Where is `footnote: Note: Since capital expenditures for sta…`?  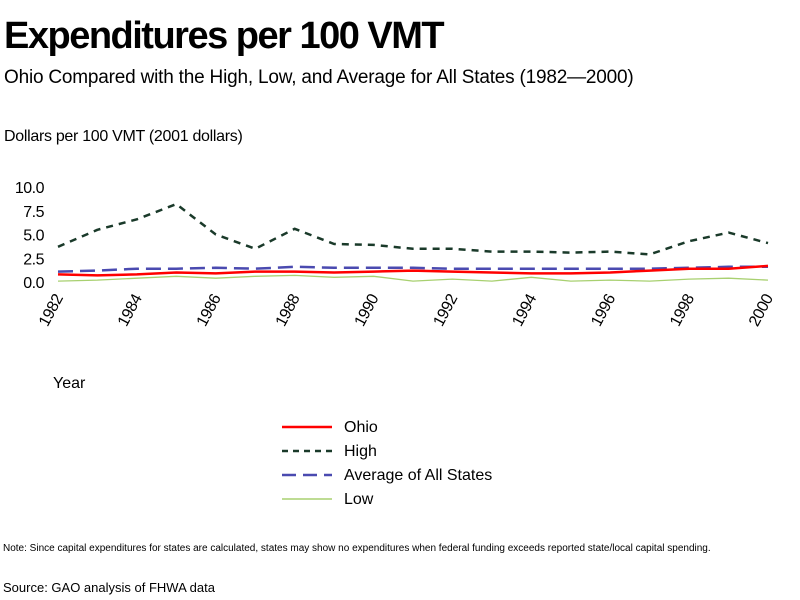
footnote: Note: Since capital expenditures for sta… is located at coordinates (357, 548).